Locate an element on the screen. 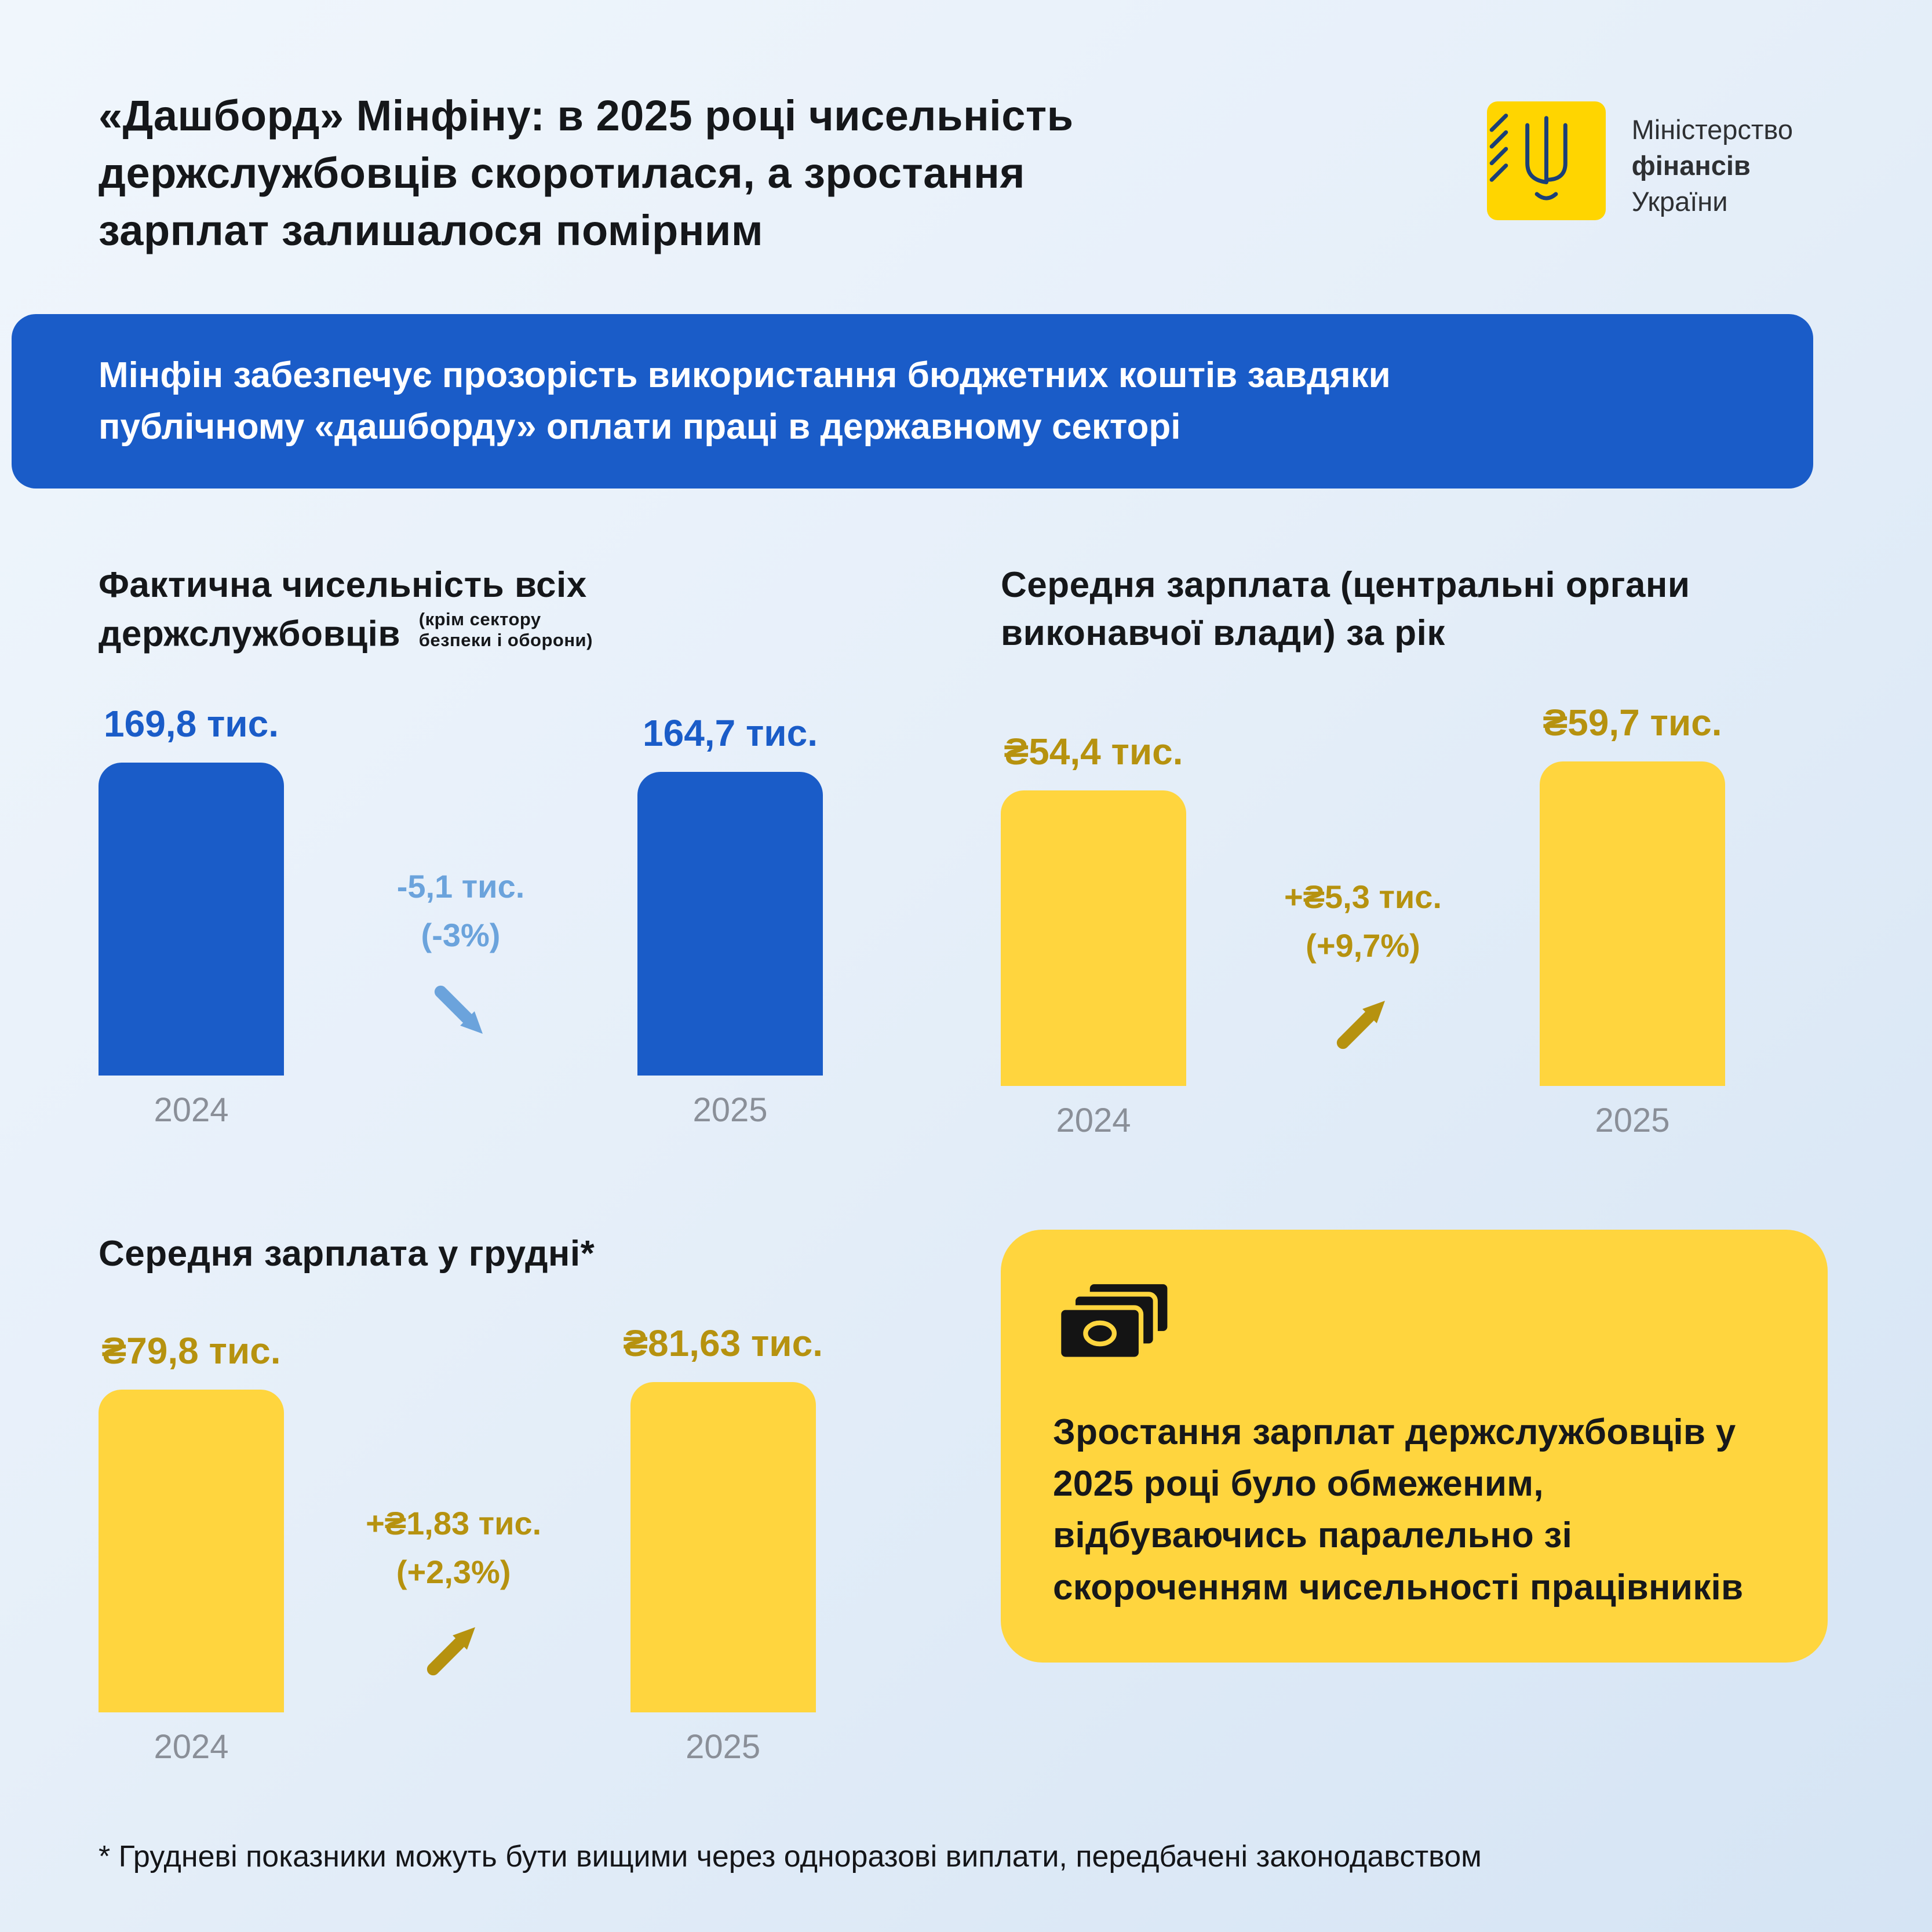 The image size is (1932, 1932). change-percent: (+9,7%) is located at coordinates (1363, 946).